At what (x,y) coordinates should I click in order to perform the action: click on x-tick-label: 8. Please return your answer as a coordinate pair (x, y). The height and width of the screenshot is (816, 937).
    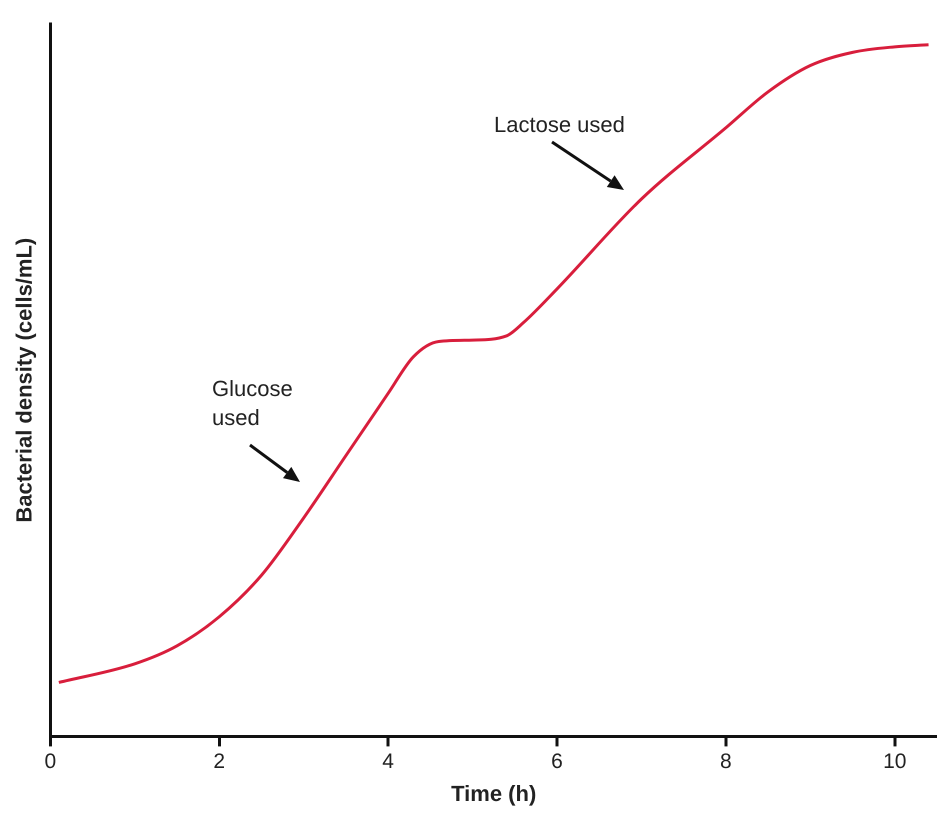
    Looking at the image, I should click on (726, 761).